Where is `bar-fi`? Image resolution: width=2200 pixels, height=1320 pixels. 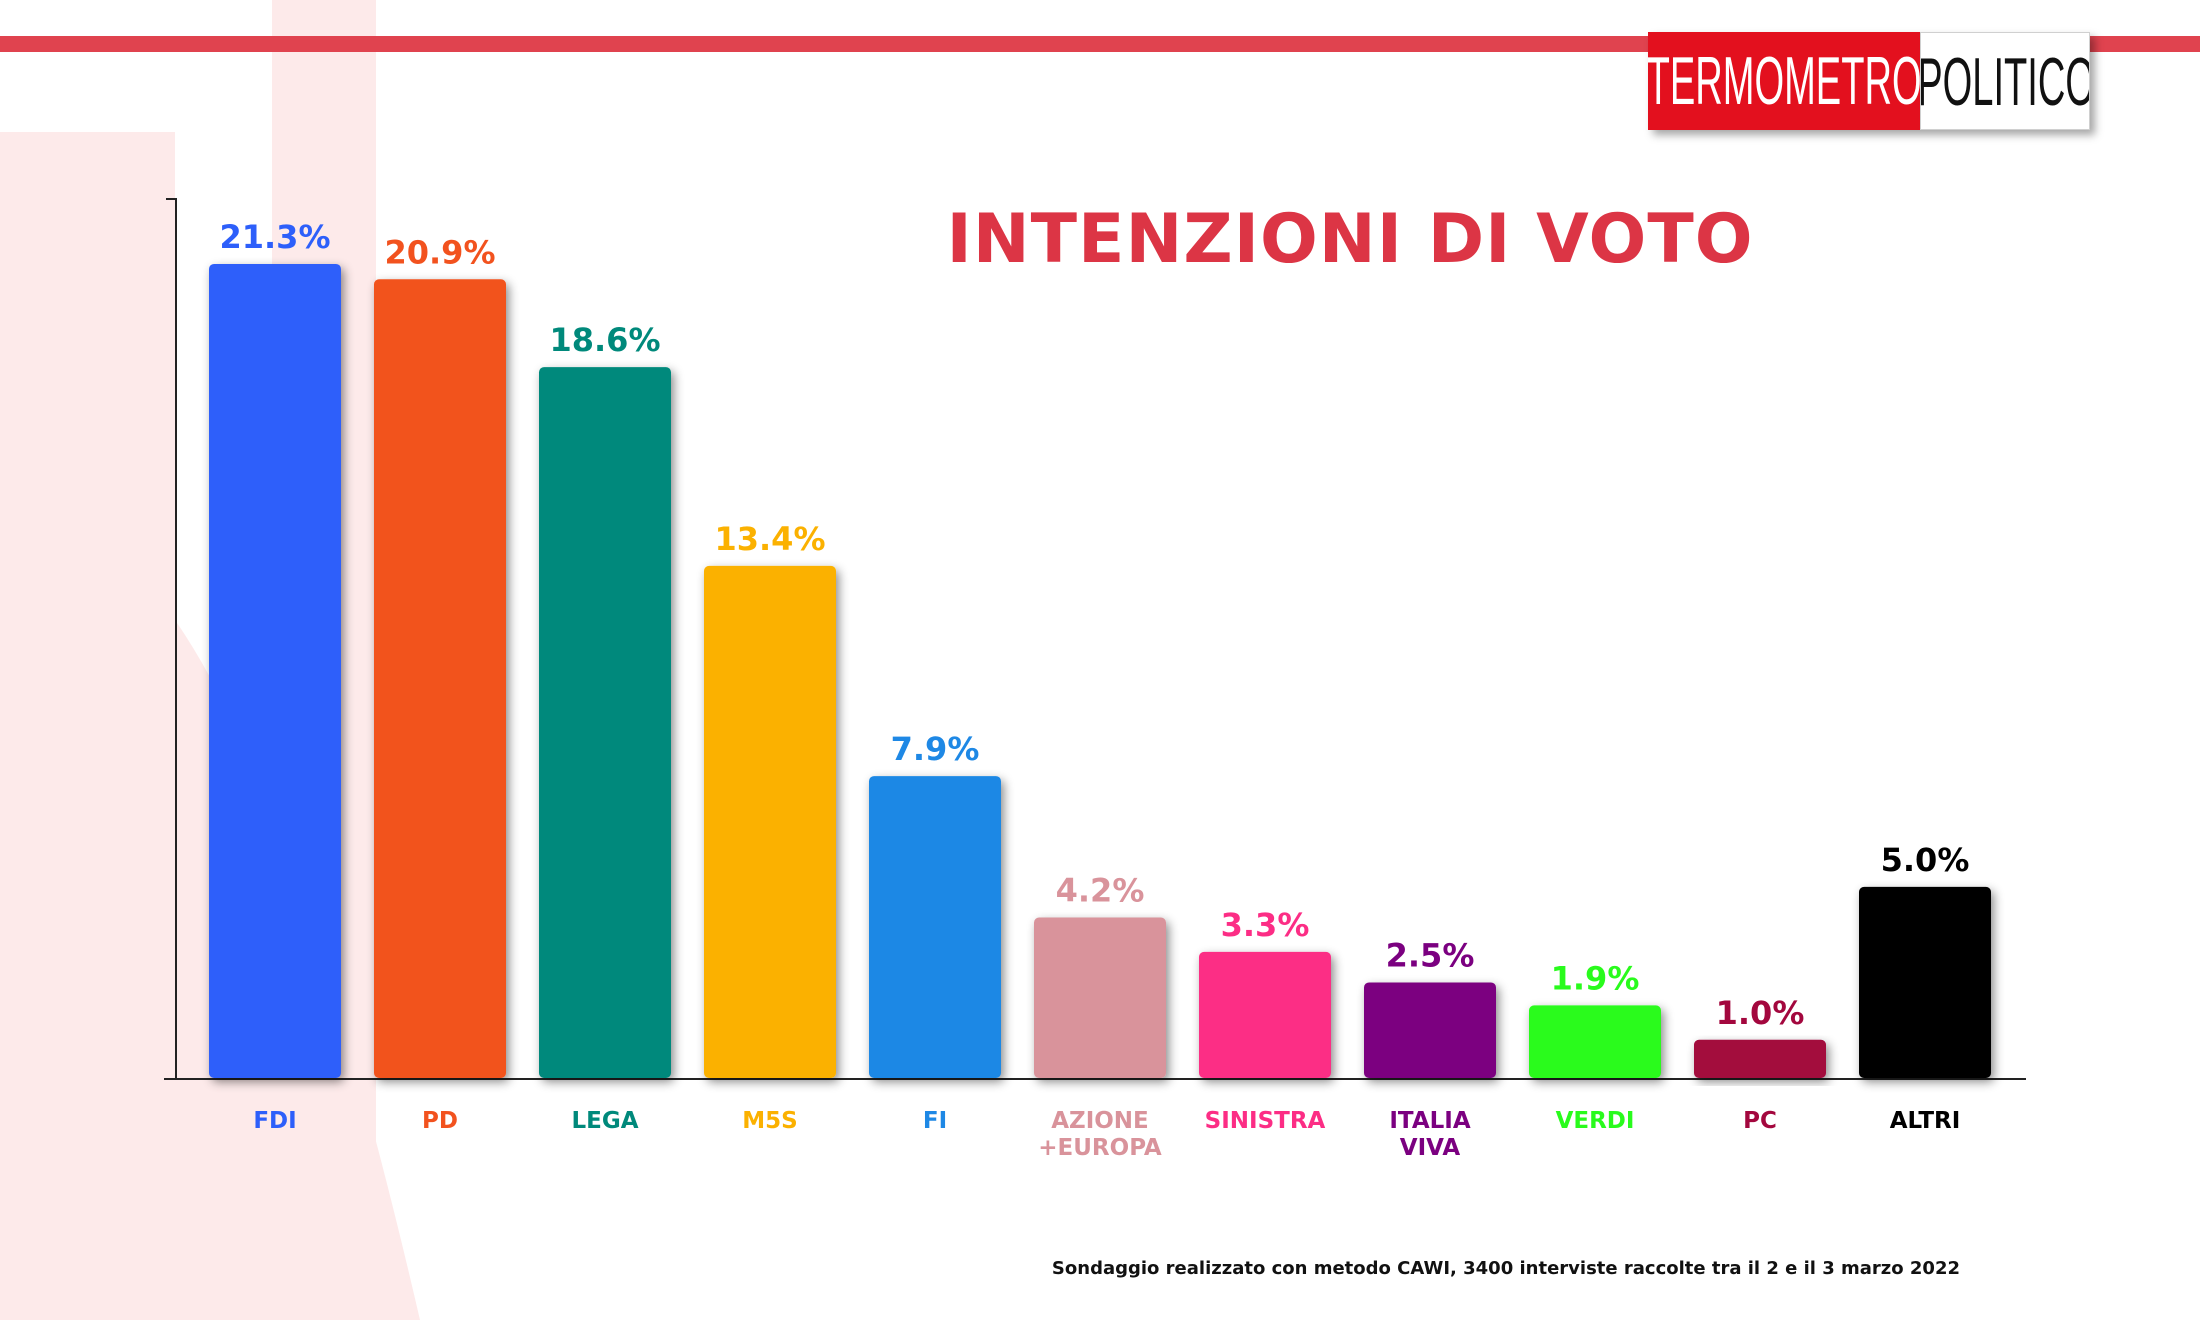
bar-fi is located at coordinates (935, 927).